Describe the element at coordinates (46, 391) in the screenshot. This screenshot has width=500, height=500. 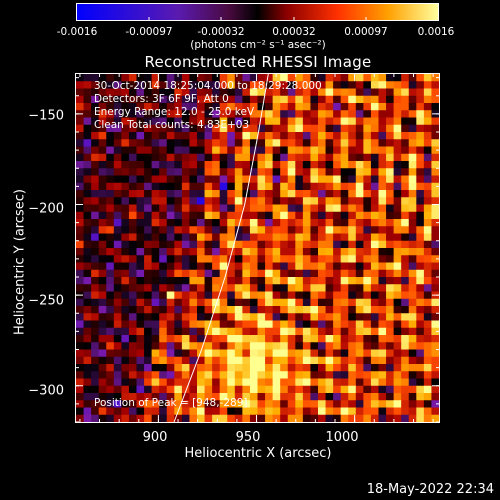
I see `y-tick-label: −300` at that location.